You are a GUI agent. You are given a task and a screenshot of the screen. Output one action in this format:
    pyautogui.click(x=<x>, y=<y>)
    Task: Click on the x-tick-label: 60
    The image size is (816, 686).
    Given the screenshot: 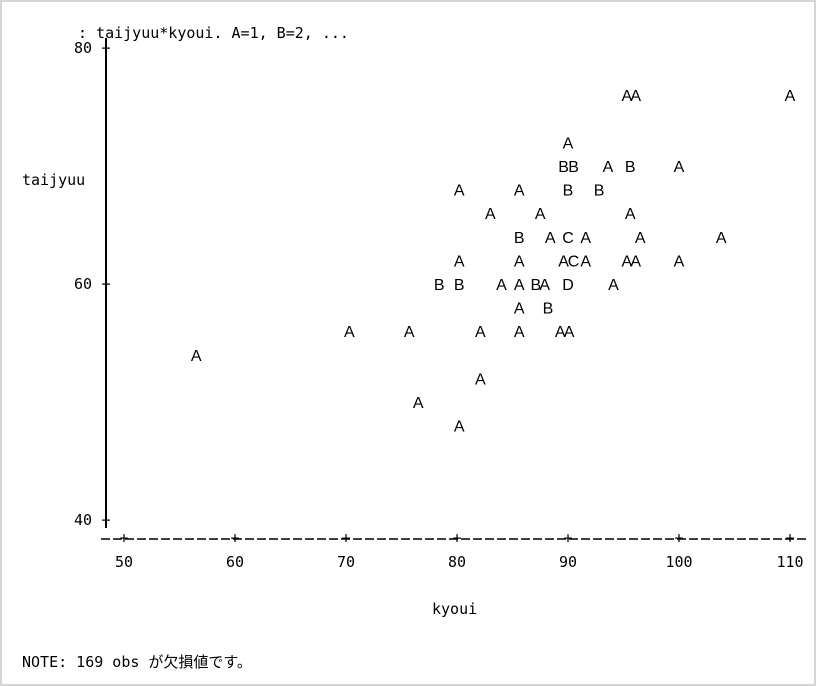 What is the action you would take?
    pyautogui.click(x=235, y=562)
    